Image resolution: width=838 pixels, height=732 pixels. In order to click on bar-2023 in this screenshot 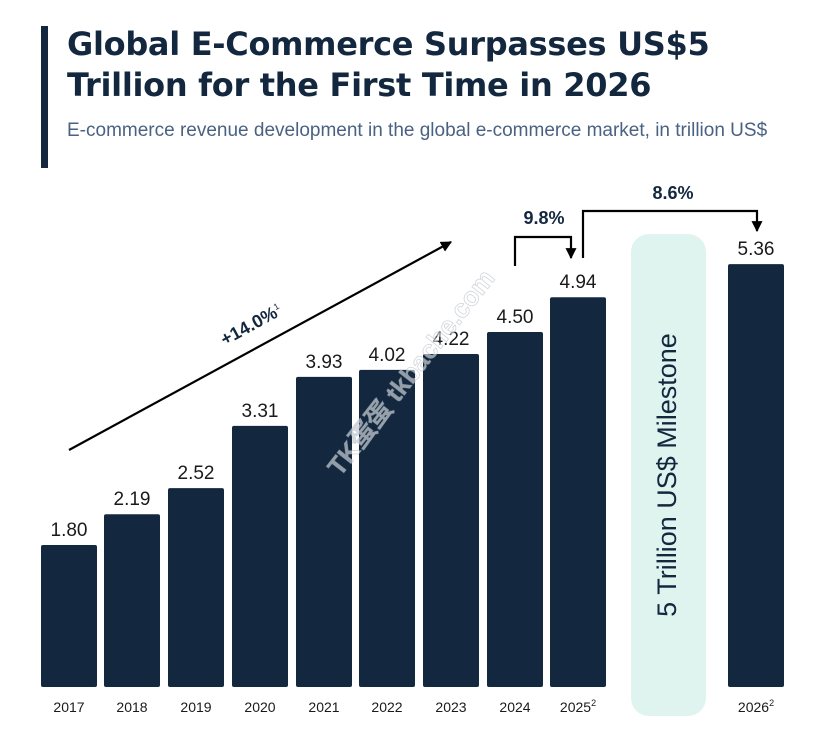, I will do `click(451, 520)`.